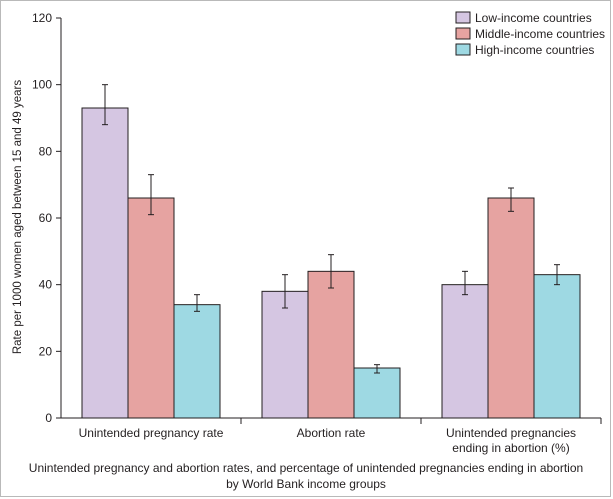  Describe the element at coordinates (511, 433) in the screenshot. I see `x-category-label-2-line-0: Unintended pregnancies` at that location.